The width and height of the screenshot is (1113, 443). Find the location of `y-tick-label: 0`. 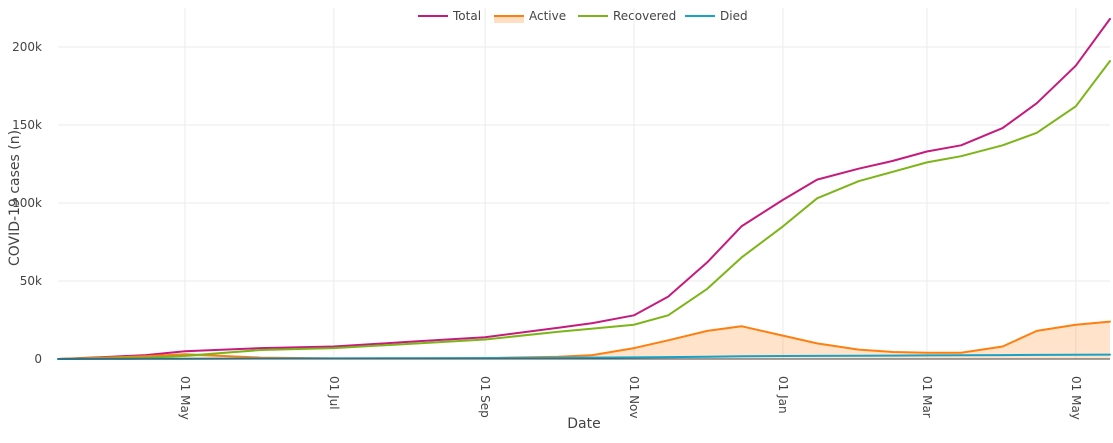

y-tick-label: 0 is located at coordinates (38, 359).